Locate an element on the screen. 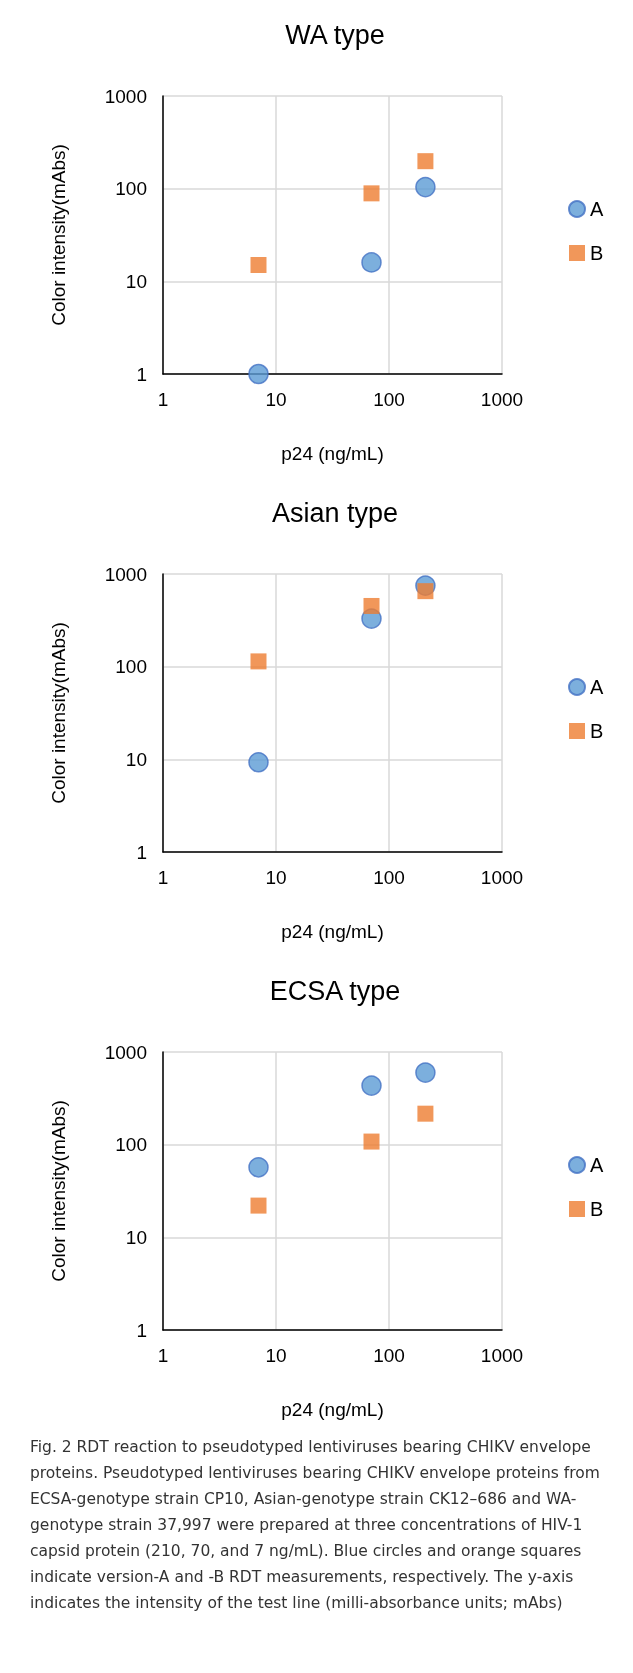 The image size is (633, 1673). chart-title: ECSA type is located at coordinates (335, 990).